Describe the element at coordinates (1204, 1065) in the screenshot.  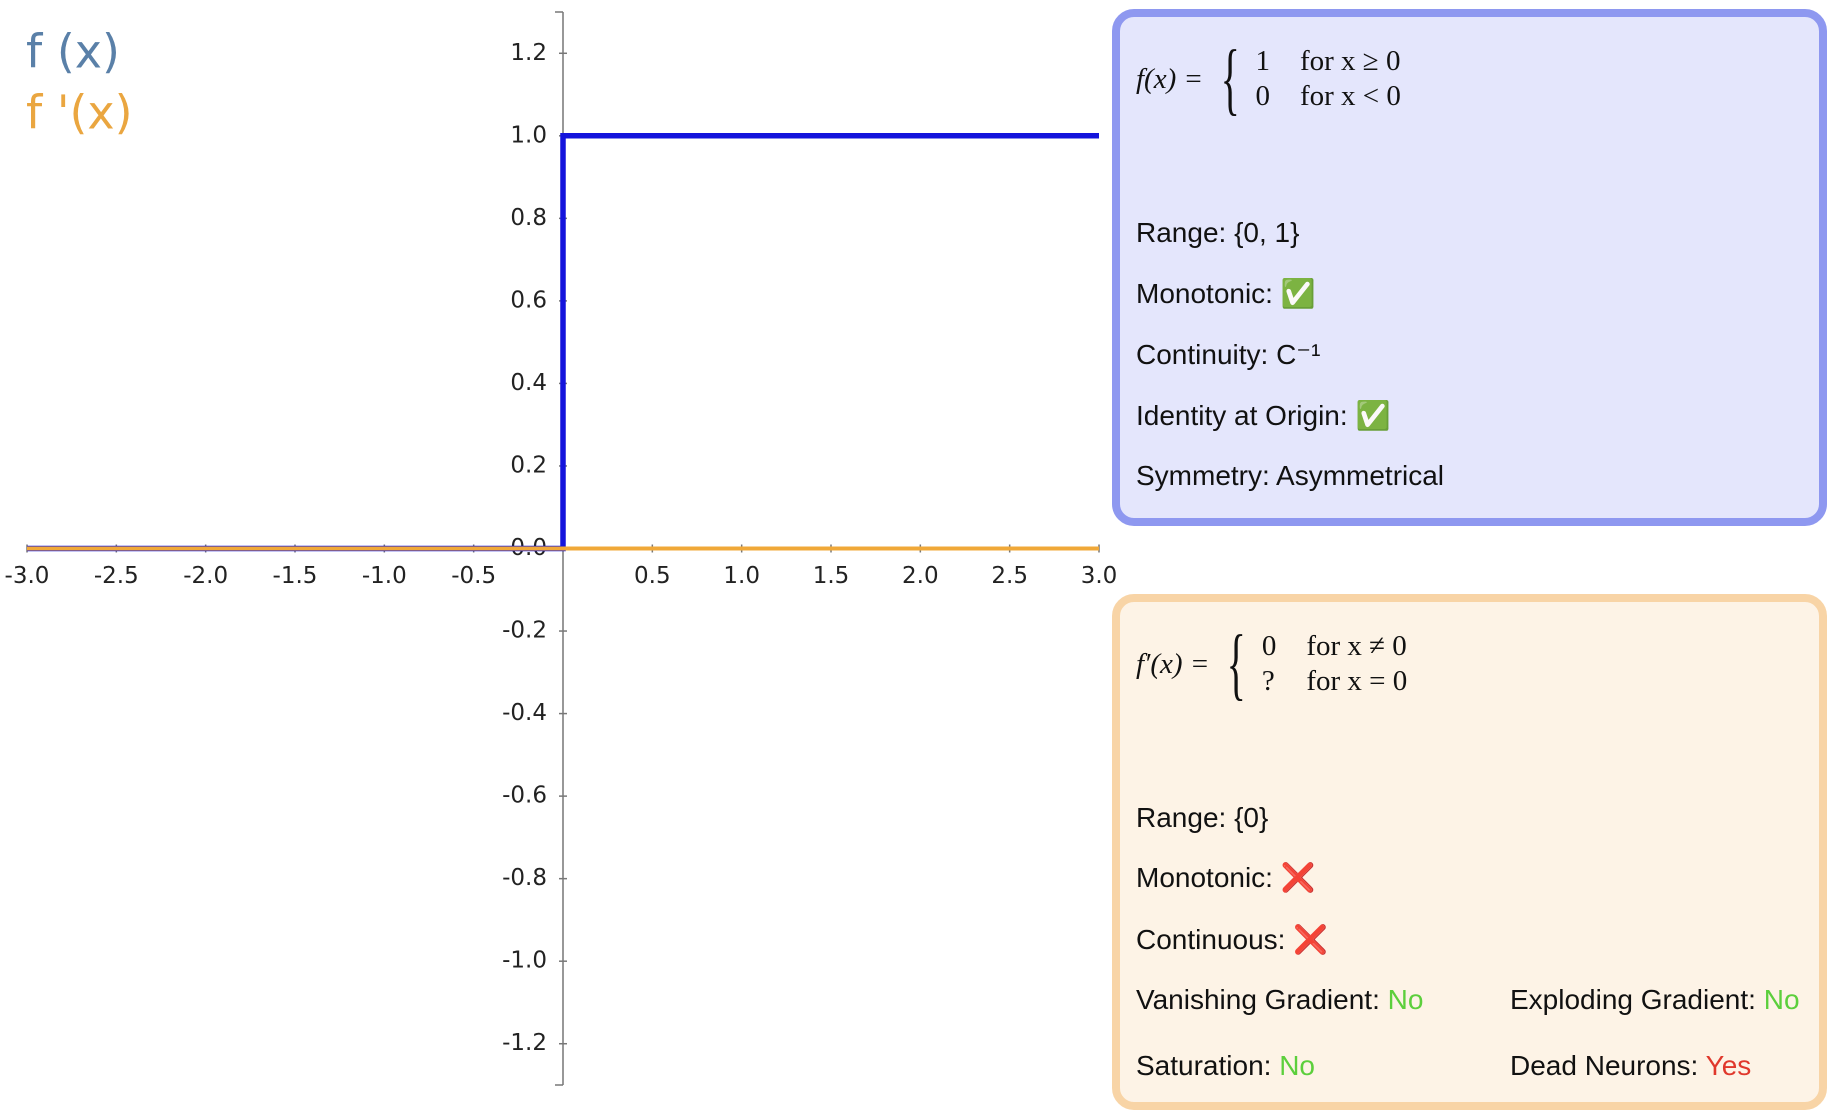
I see `property-label: Saturation:` at that location.